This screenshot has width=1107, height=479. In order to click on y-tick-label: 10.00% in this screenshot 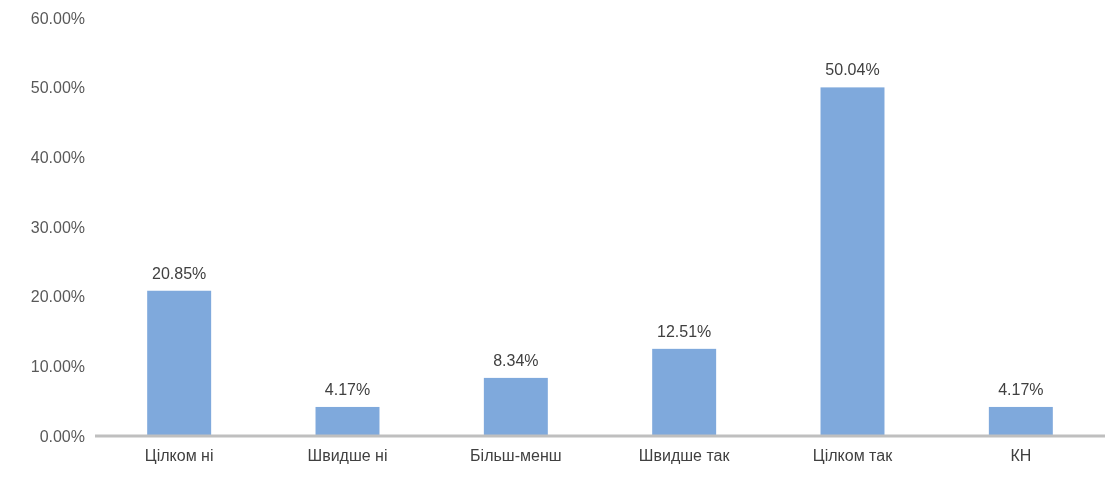, I will do `click(57, 366)`.